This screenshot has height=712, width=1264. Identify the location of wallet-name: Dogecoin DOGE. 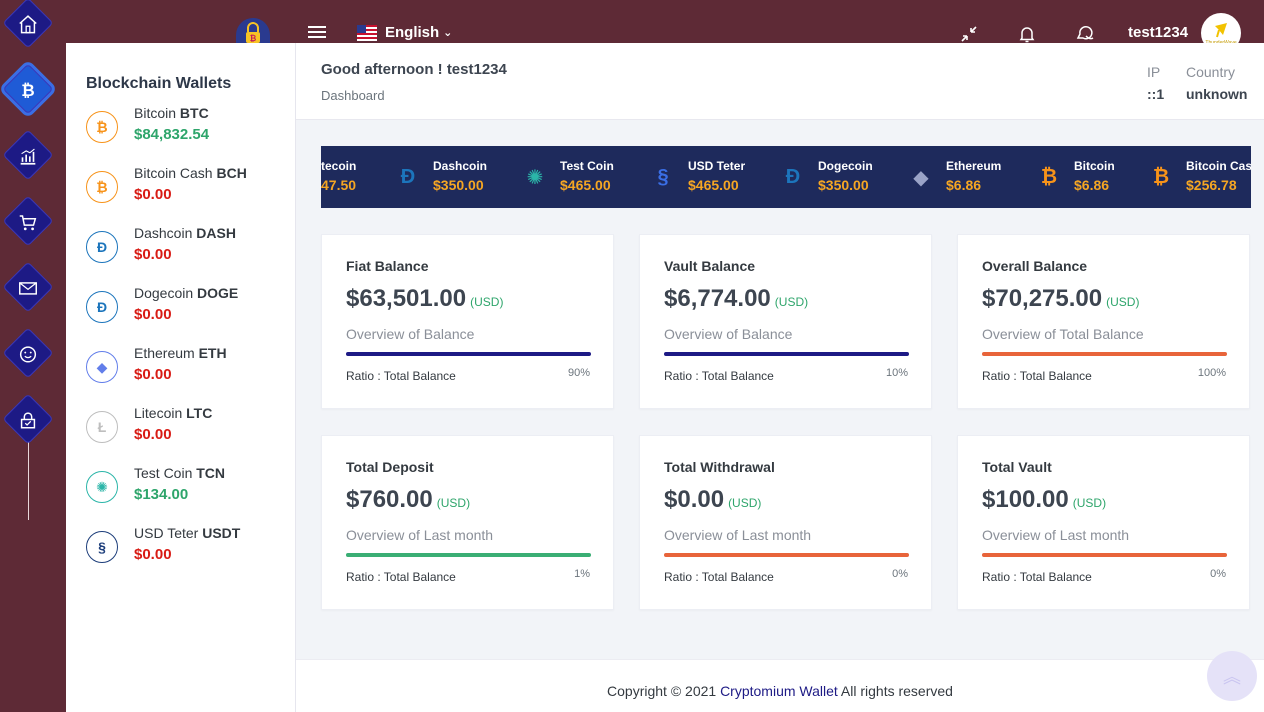
(186, 293).